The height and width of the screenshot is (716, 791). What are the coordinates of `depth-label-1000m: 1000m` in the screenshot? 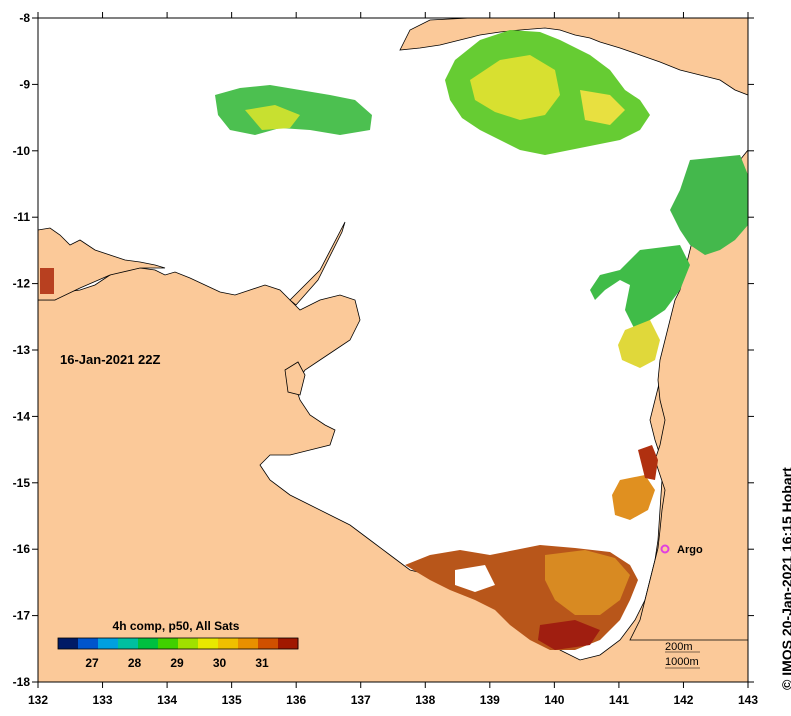 It's located at (682, 662).